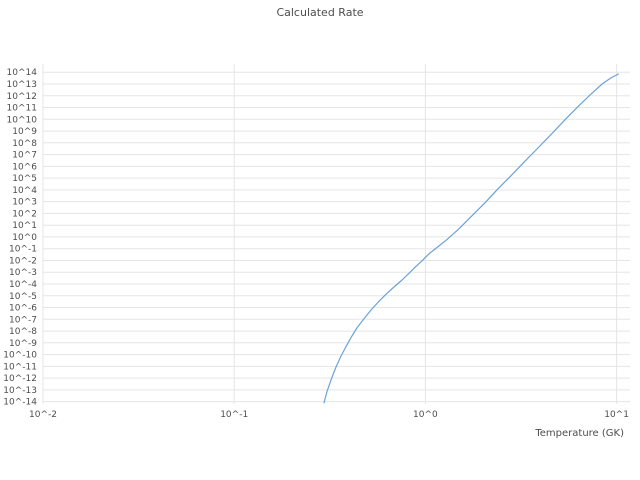  What do you see at coordinates (24, 167) in the screenshot?
I see `y-tick-label: 10^6` at bounding box center [24, 167].